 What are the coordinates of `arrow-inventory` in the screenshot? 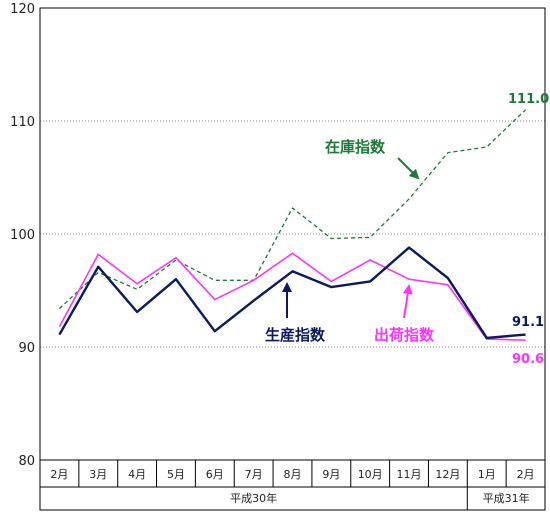 It's located at (408, 168).